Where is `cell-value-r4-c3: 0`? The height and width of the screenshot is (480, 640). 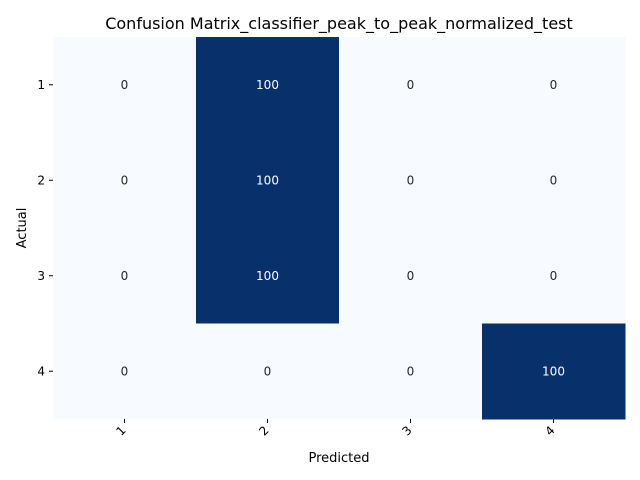 cell-value-r4-c3: 0 is located at coordinates (411, 371).